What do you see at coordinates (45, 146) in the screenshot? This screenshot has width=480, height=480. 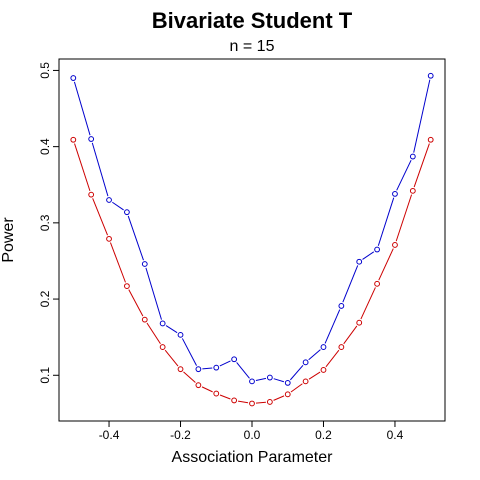 I see `y-tick-label: 0.4` at bounding box center [45, 146].